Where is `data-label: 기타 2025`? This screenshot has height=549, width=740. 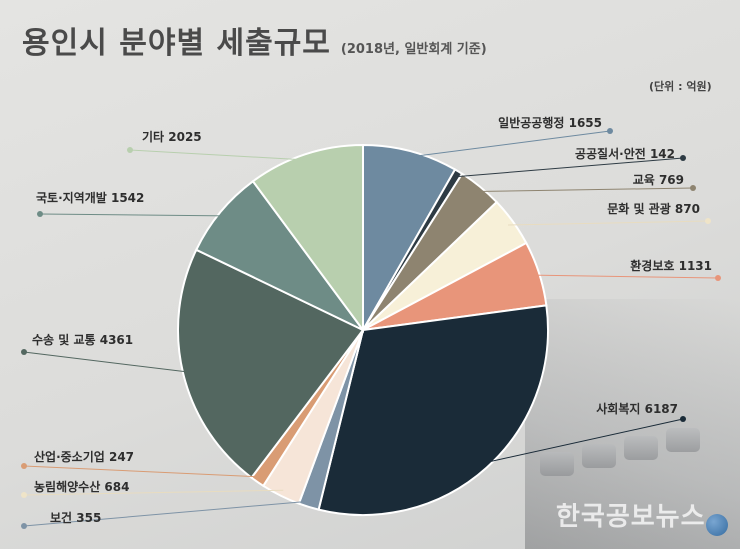 data-label: 기타 2025 is located at coordinates (172, 136).